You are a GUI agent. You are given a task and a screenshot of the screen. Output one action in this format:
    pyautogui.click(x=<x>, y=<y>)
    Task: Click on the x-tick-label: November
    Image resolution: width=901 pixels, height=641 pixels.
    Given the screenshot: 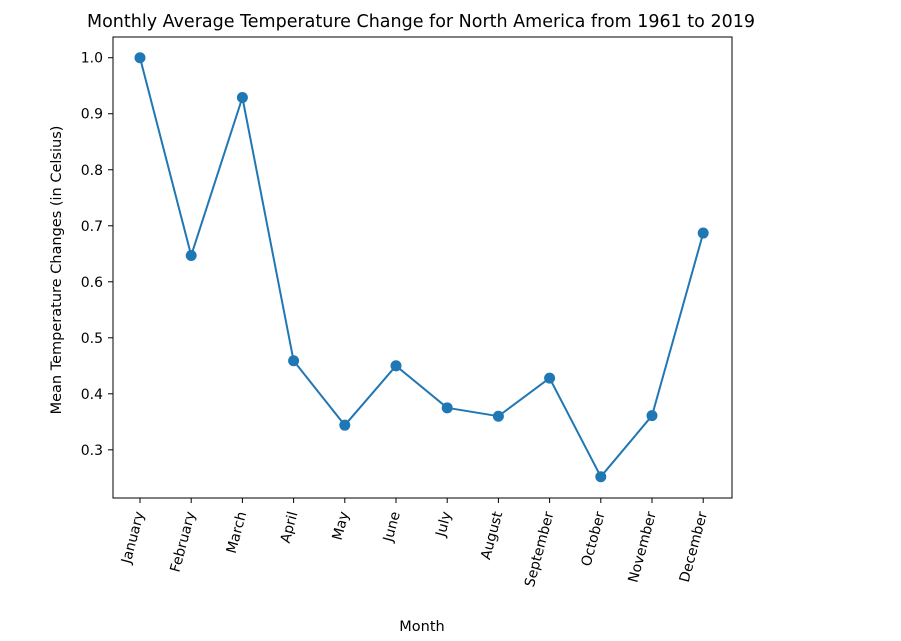 What is the action you would take?
    pyautogui.click(x=643, y=547)
    